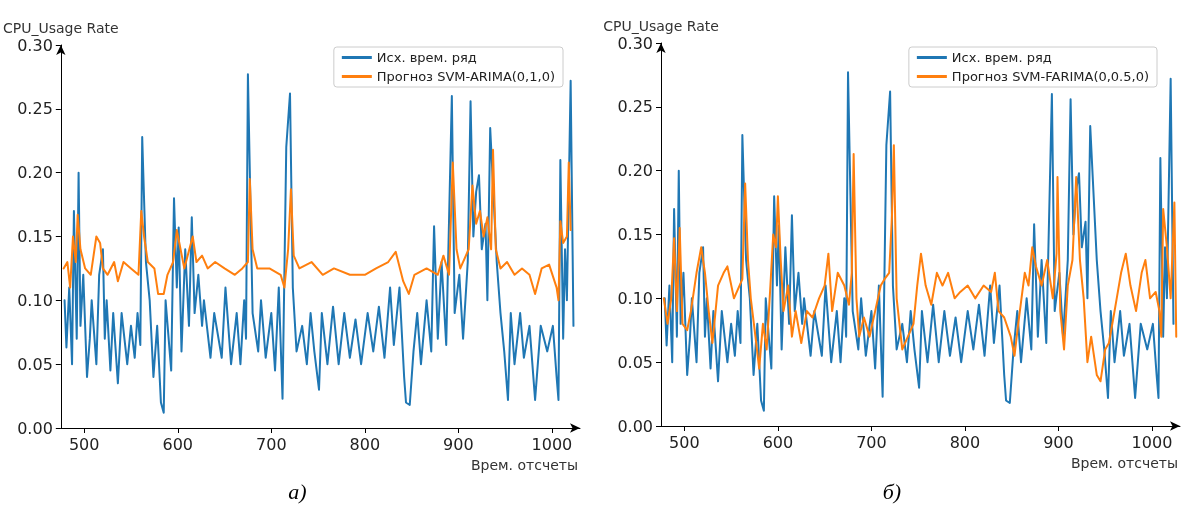 This screenshot has width=1189, height=506. Describe the element at coordinates (1050, 76) in the screenshot. I see `legend-label: Прогноз SVM-FARIMA(0,0.5,0)` at that location.